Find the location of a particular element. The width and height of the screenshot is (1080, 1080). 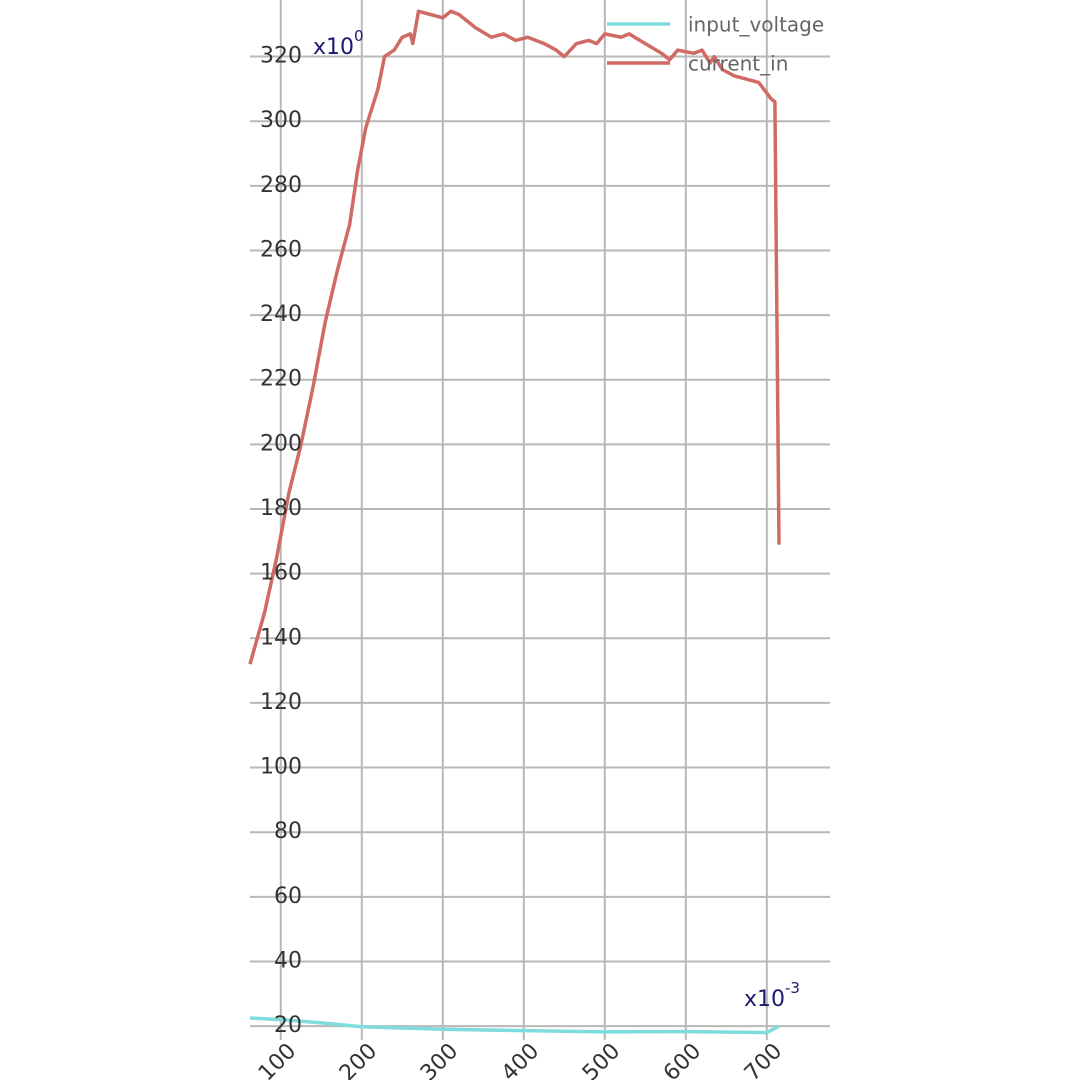

y-tick-label: 260 is located at coordinates (281, 249).